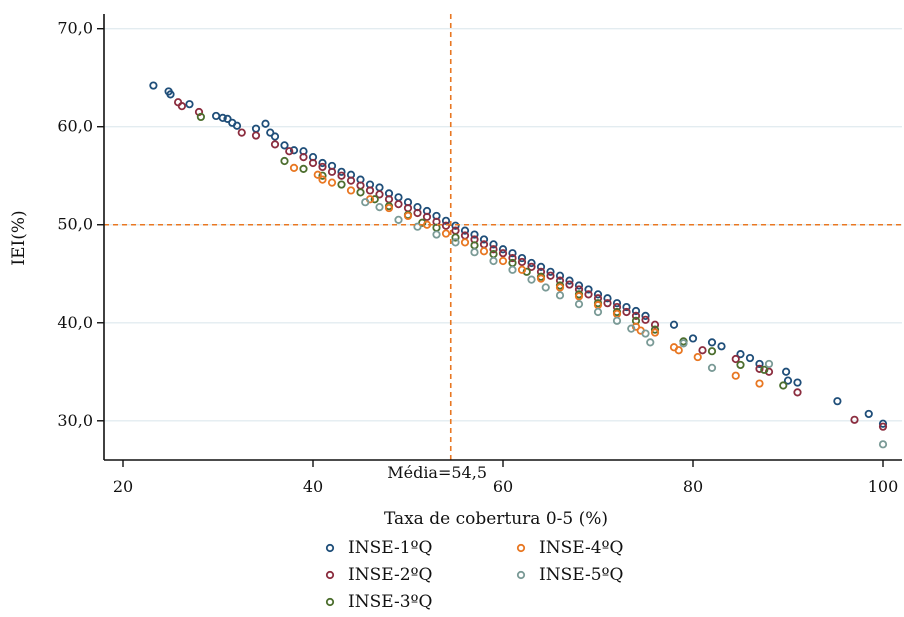 The image size is (904, 617). What do you see at coordinates (313, 486) in the screenshot?
I see `x-tick-label: 40` at bounding box center [313, 486].